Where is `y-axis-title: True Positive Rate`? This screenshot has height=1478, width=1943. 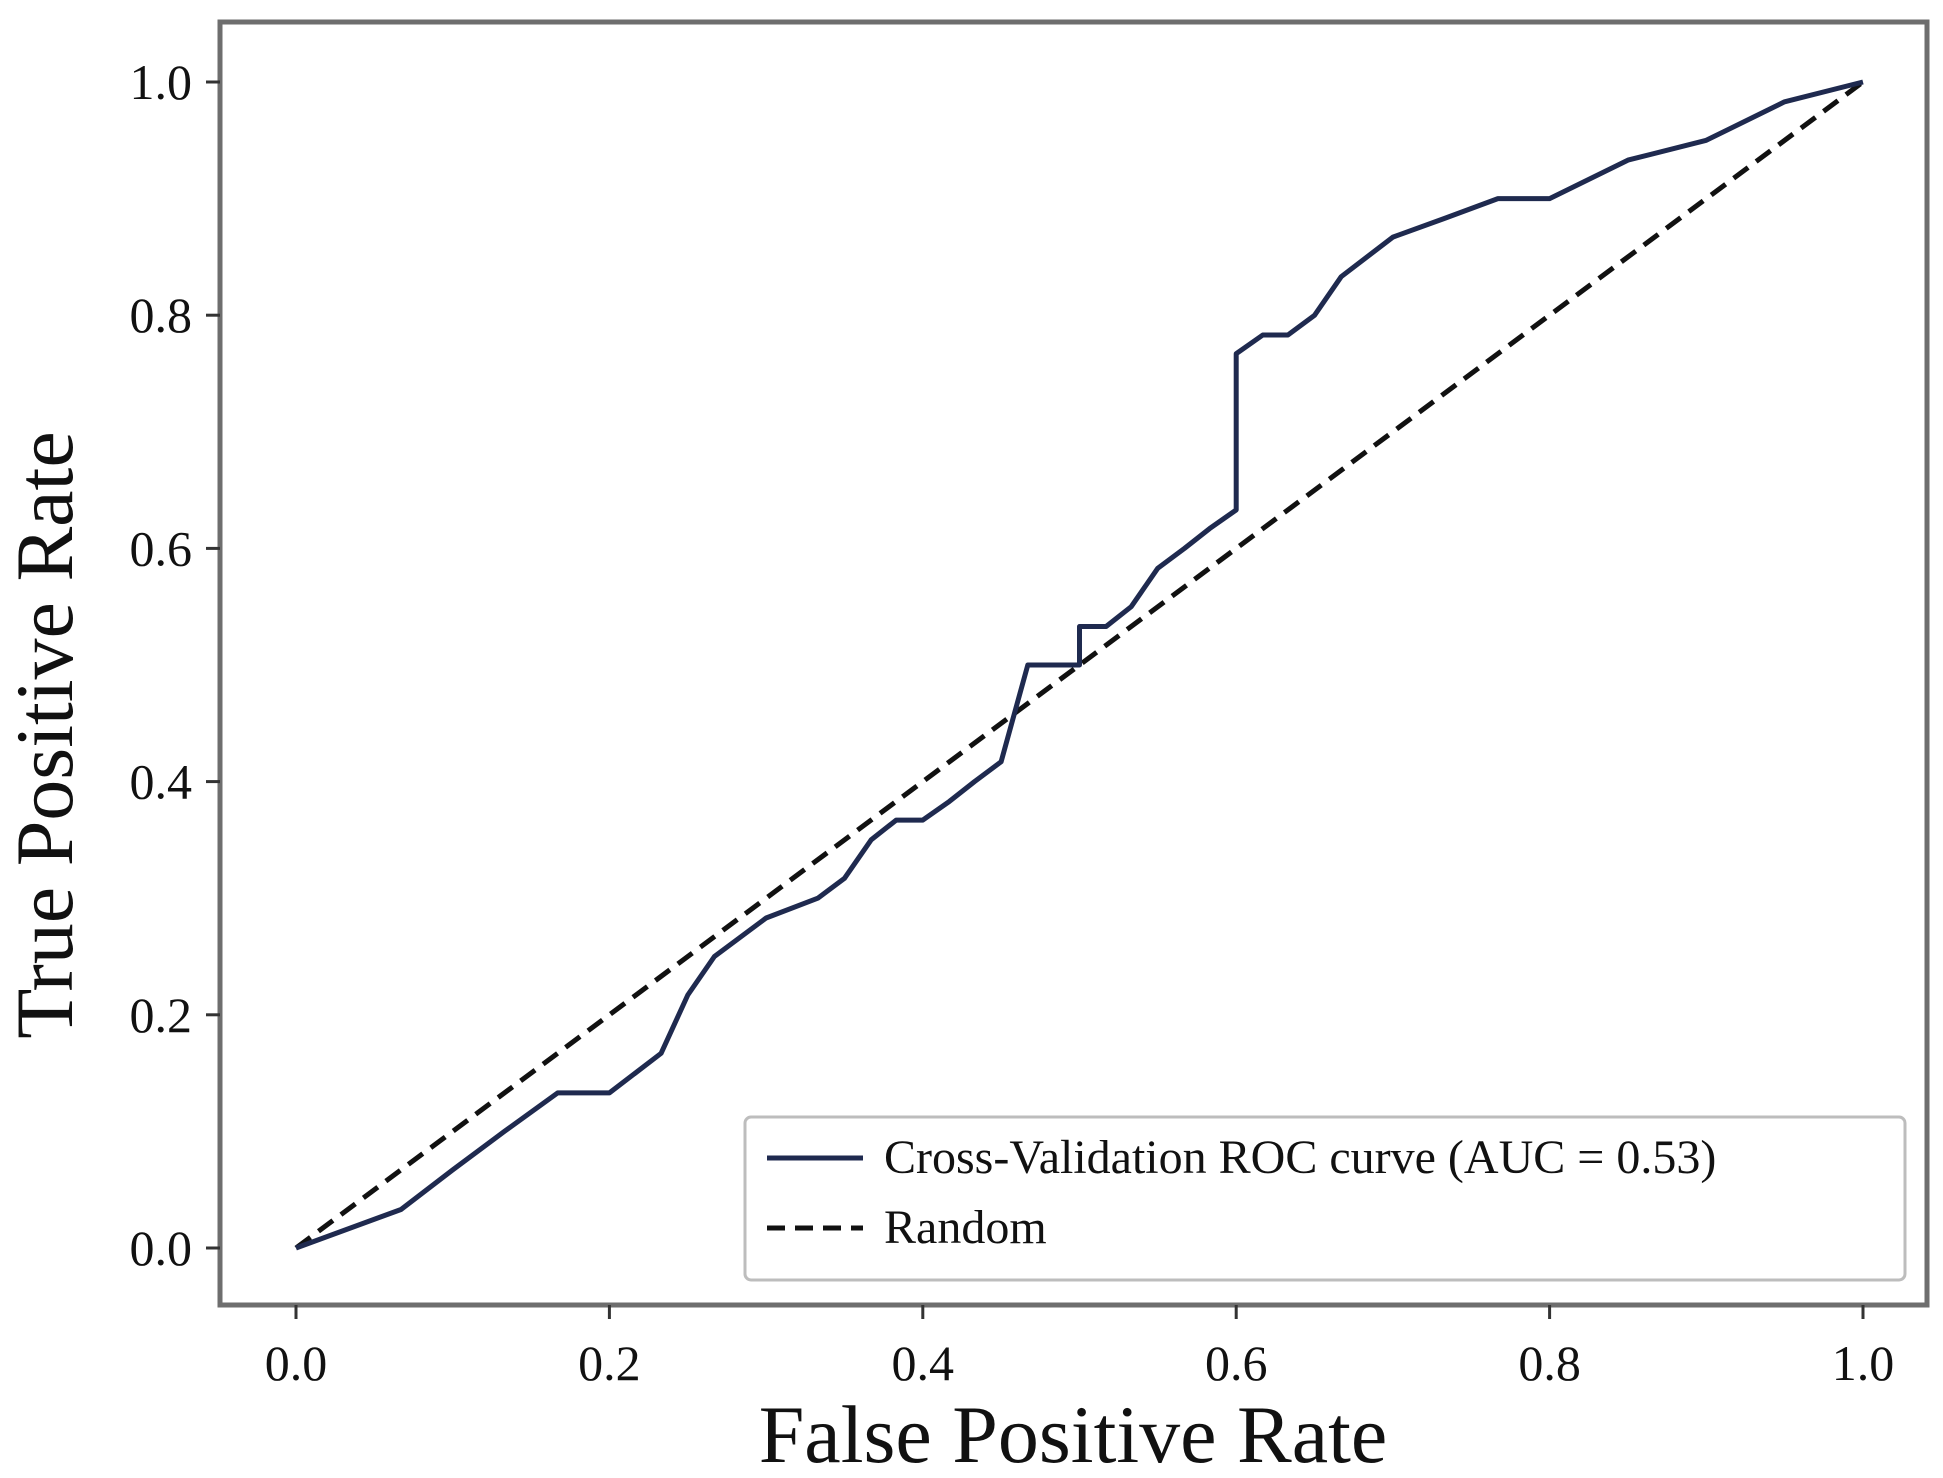 y-axis-title: True Positive Rate is located at coordinates (45, 734).